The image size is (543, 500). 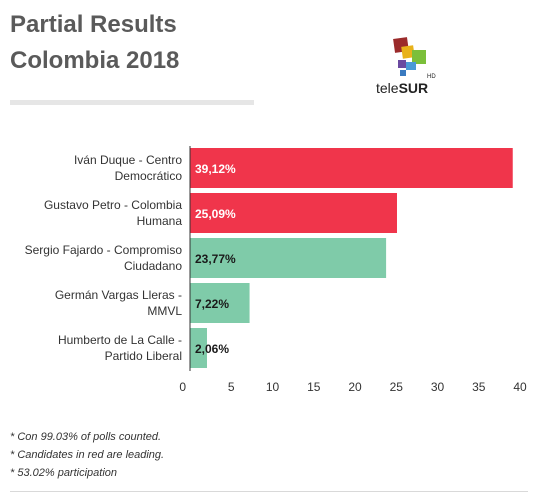 What do you see at coordinates (104, 250) in the screenshot?
I see `category-label-2-line-0: Sergio Fajardo - Compromiso` at bounding box center [104, 250].